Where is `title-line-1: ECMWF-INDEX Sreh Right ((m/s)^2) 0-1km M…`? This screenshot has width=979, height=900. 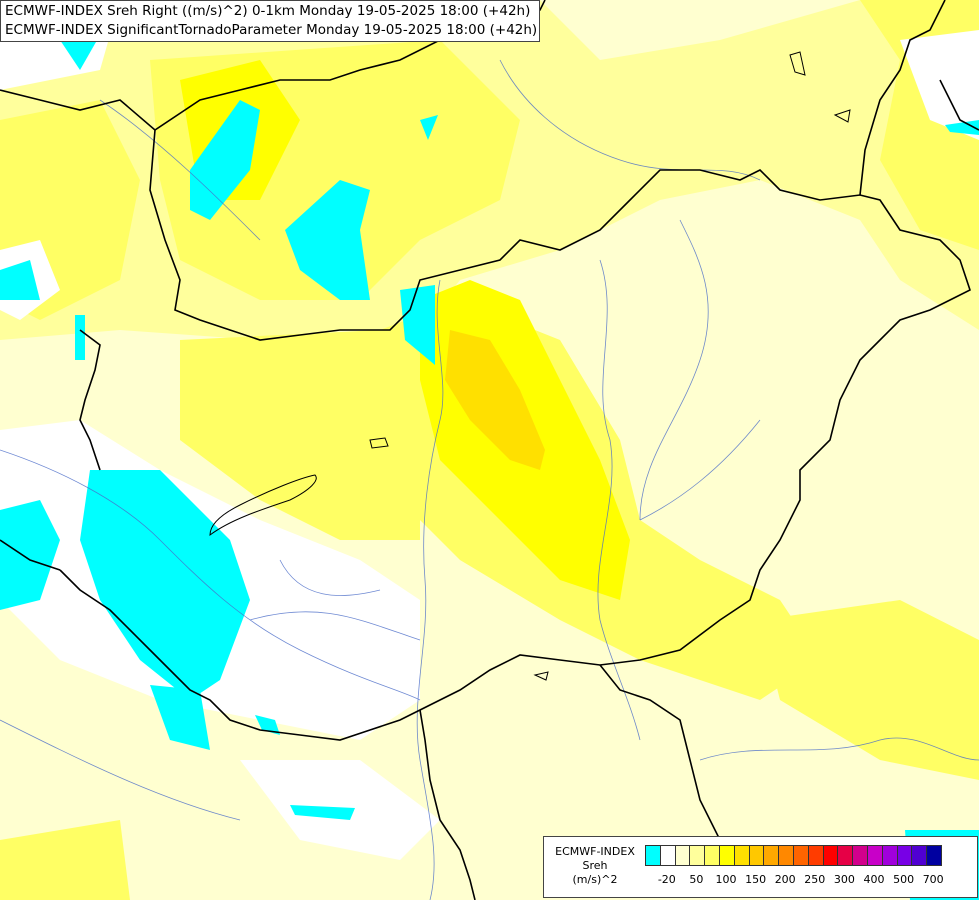
title-line-1: ECMWF-INDEX Sreh Right ((m/s)^2) 0-1km M… is located at coordinates (268, 11).